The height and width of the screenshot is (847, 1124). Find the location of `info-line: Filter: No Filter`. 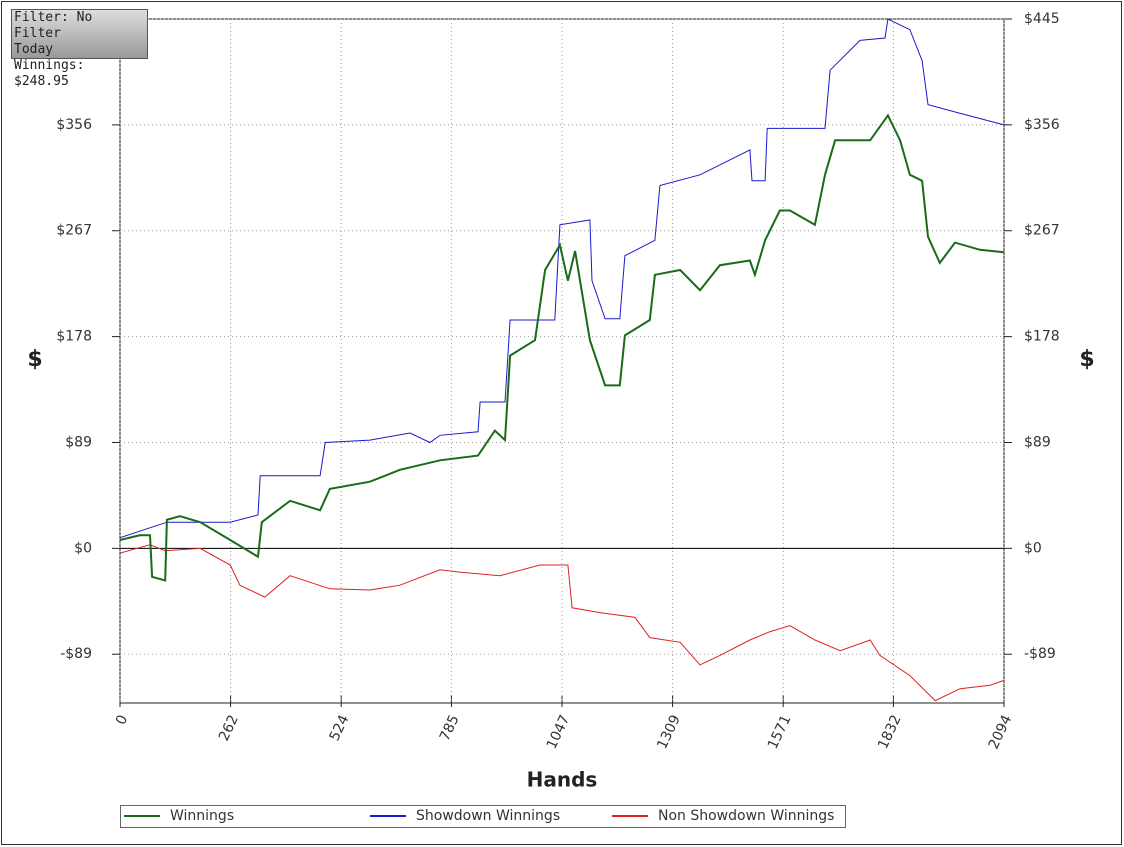

info-line: Filter: No Filter is located at coordinates (53, 25).